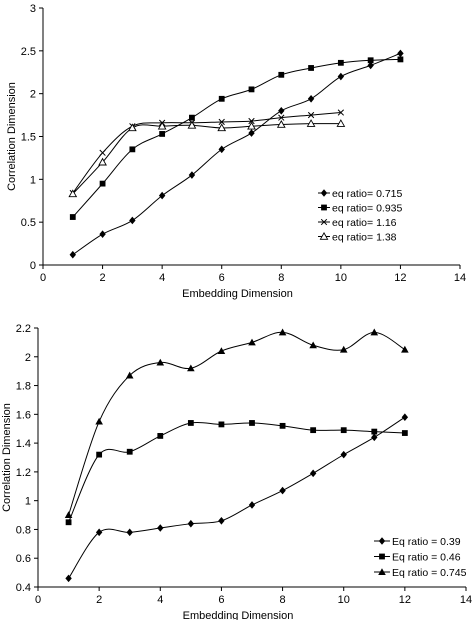 This screenshot has width=474, height=620. I want to click on y-tick-label: 1.5, so click(28, 138).